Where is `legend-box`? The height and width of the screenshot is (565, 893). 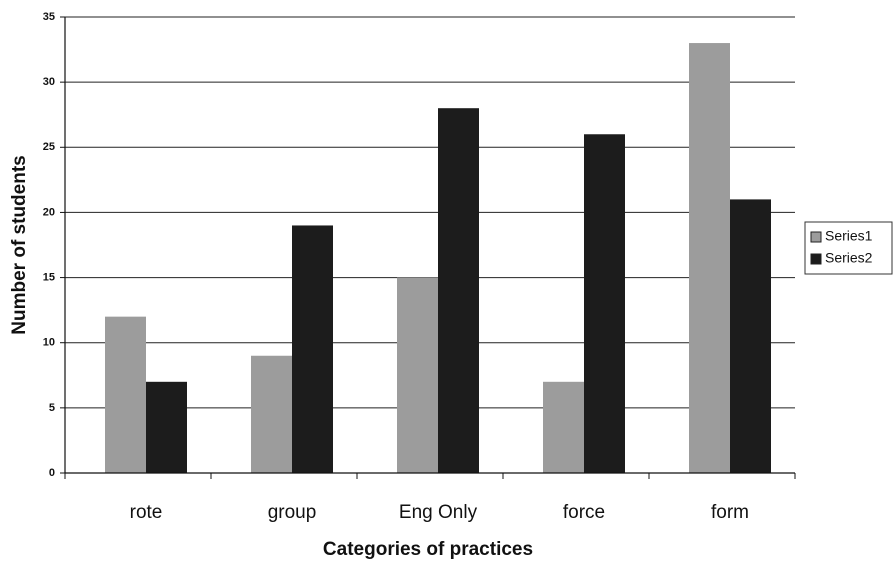 legend-box is located at coordinates (848, 248).